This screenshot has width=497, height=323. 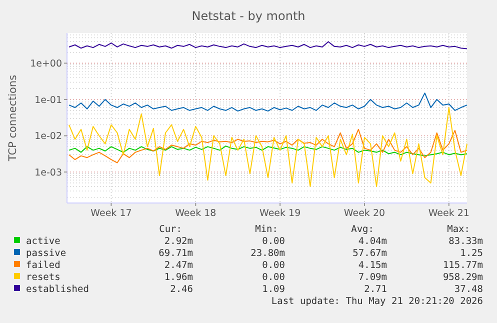 I want to click on text: 2.92m, so click(x=179, y=241).